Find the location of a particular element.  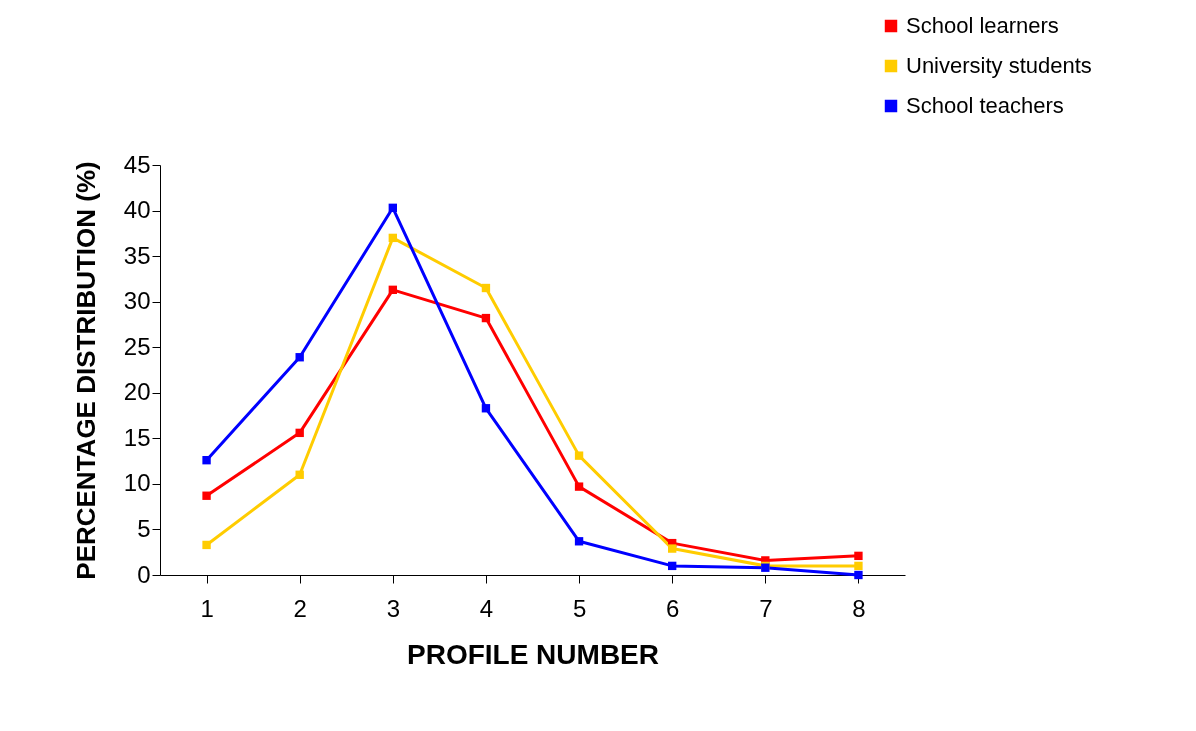

y-tick-label: 45 is located at coordinates (137, 164).